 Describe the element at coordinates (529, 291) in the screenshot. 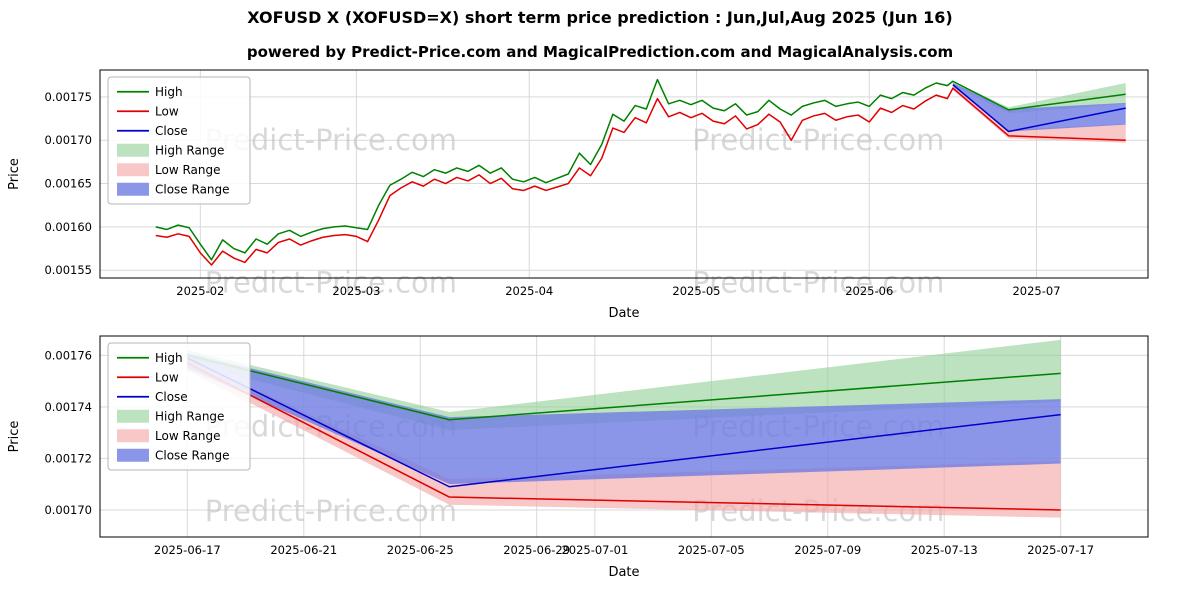

I see `x-tick-label: 2025-04` at that location.